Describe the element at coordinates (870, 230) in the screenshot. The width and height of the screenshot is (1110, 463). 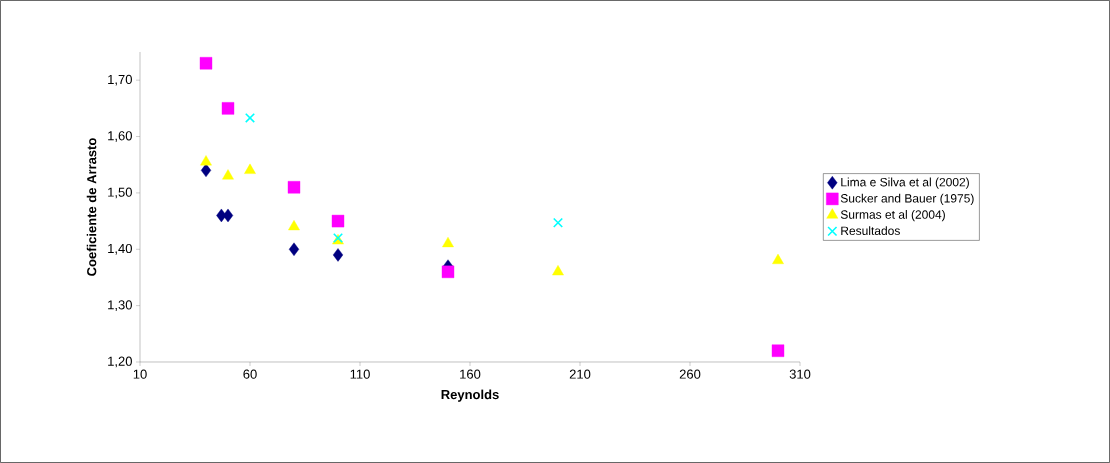
I see `legend-label: Resultados` at that location.